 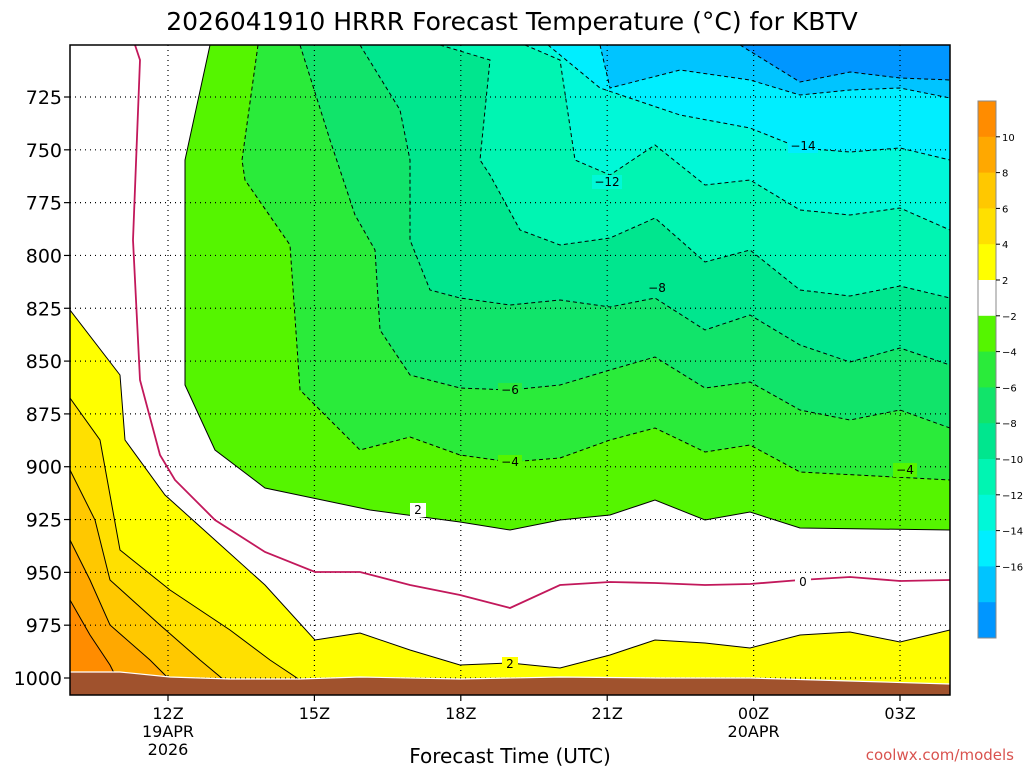 What do you see at coordinates (1005, 245) in the screenshot?
I see `colorbar-tick-label: 4` at bounding box center [1005, 245].